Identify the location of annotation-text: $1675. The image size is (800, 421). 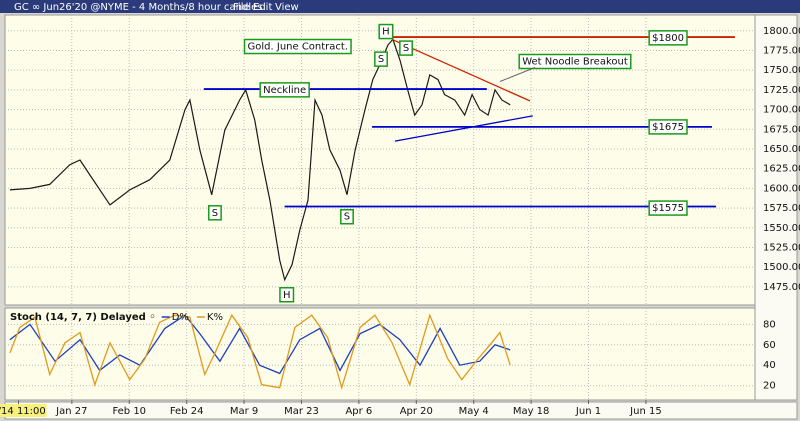
(668, 127).